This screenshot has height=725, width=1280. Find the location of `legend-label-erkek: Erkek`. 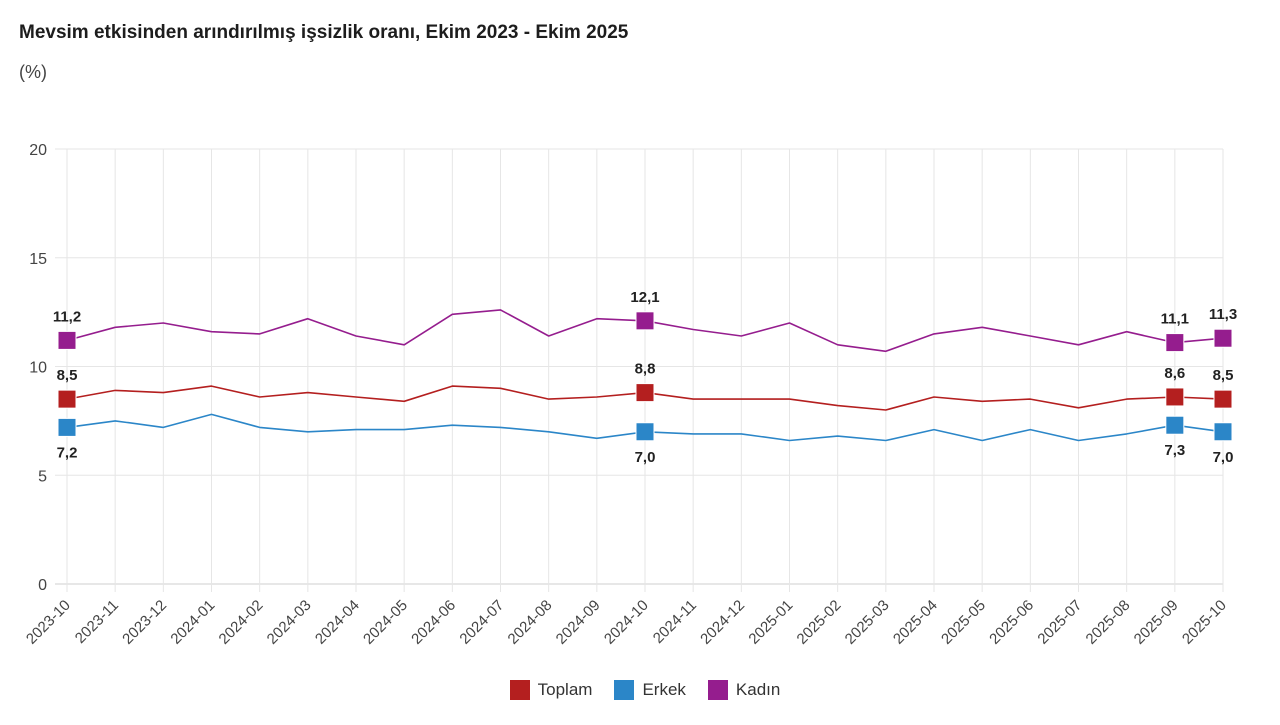

legend-label-erkek: Erkek is located at coordinates (664, 689).